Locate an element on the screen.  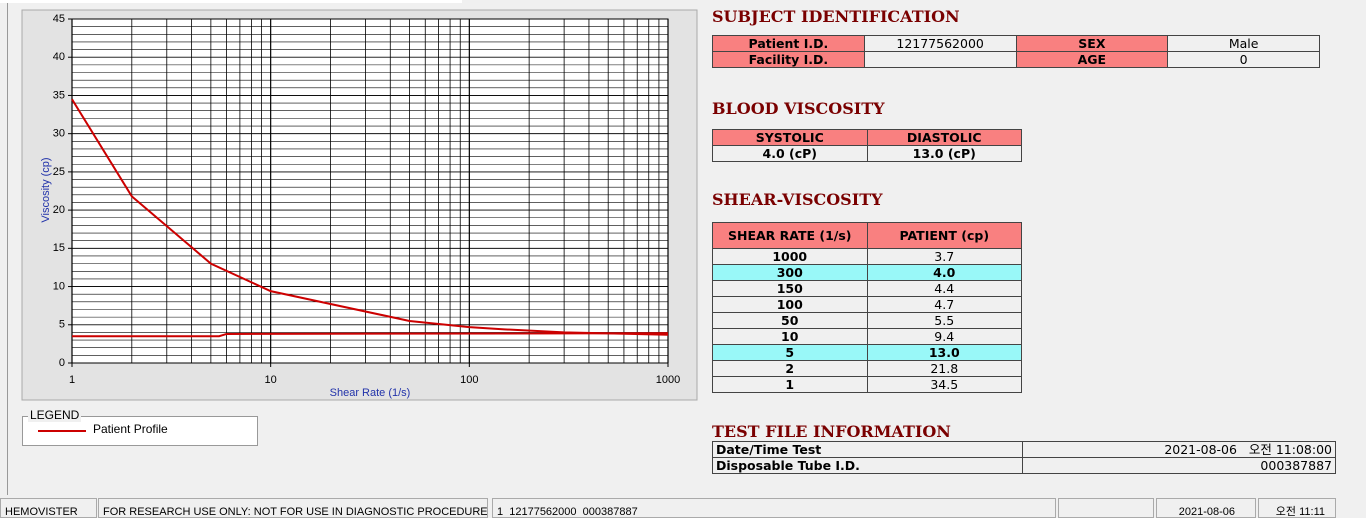
row: 150 4.4 is located at coordinates (867, 288).